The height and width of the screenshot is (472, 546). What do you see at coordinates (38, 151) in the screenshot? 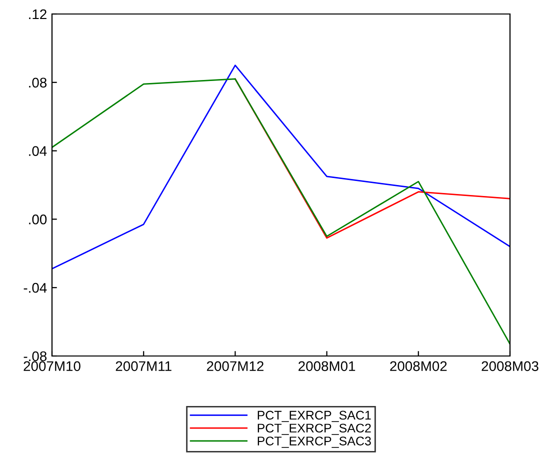
I see `y-tick-label: .04` at bounding box center [38, 151].